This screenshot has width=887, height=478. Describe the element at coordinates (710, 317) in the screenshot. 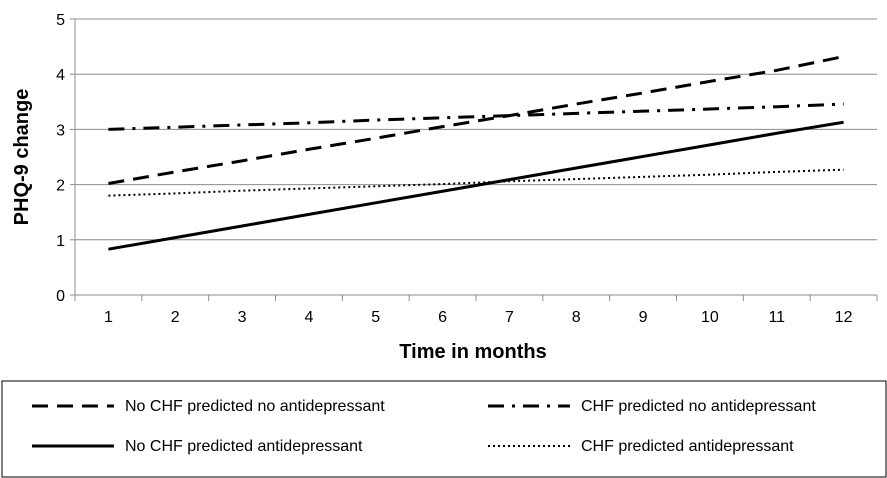

I see `x-tick-label: 10` at that location.